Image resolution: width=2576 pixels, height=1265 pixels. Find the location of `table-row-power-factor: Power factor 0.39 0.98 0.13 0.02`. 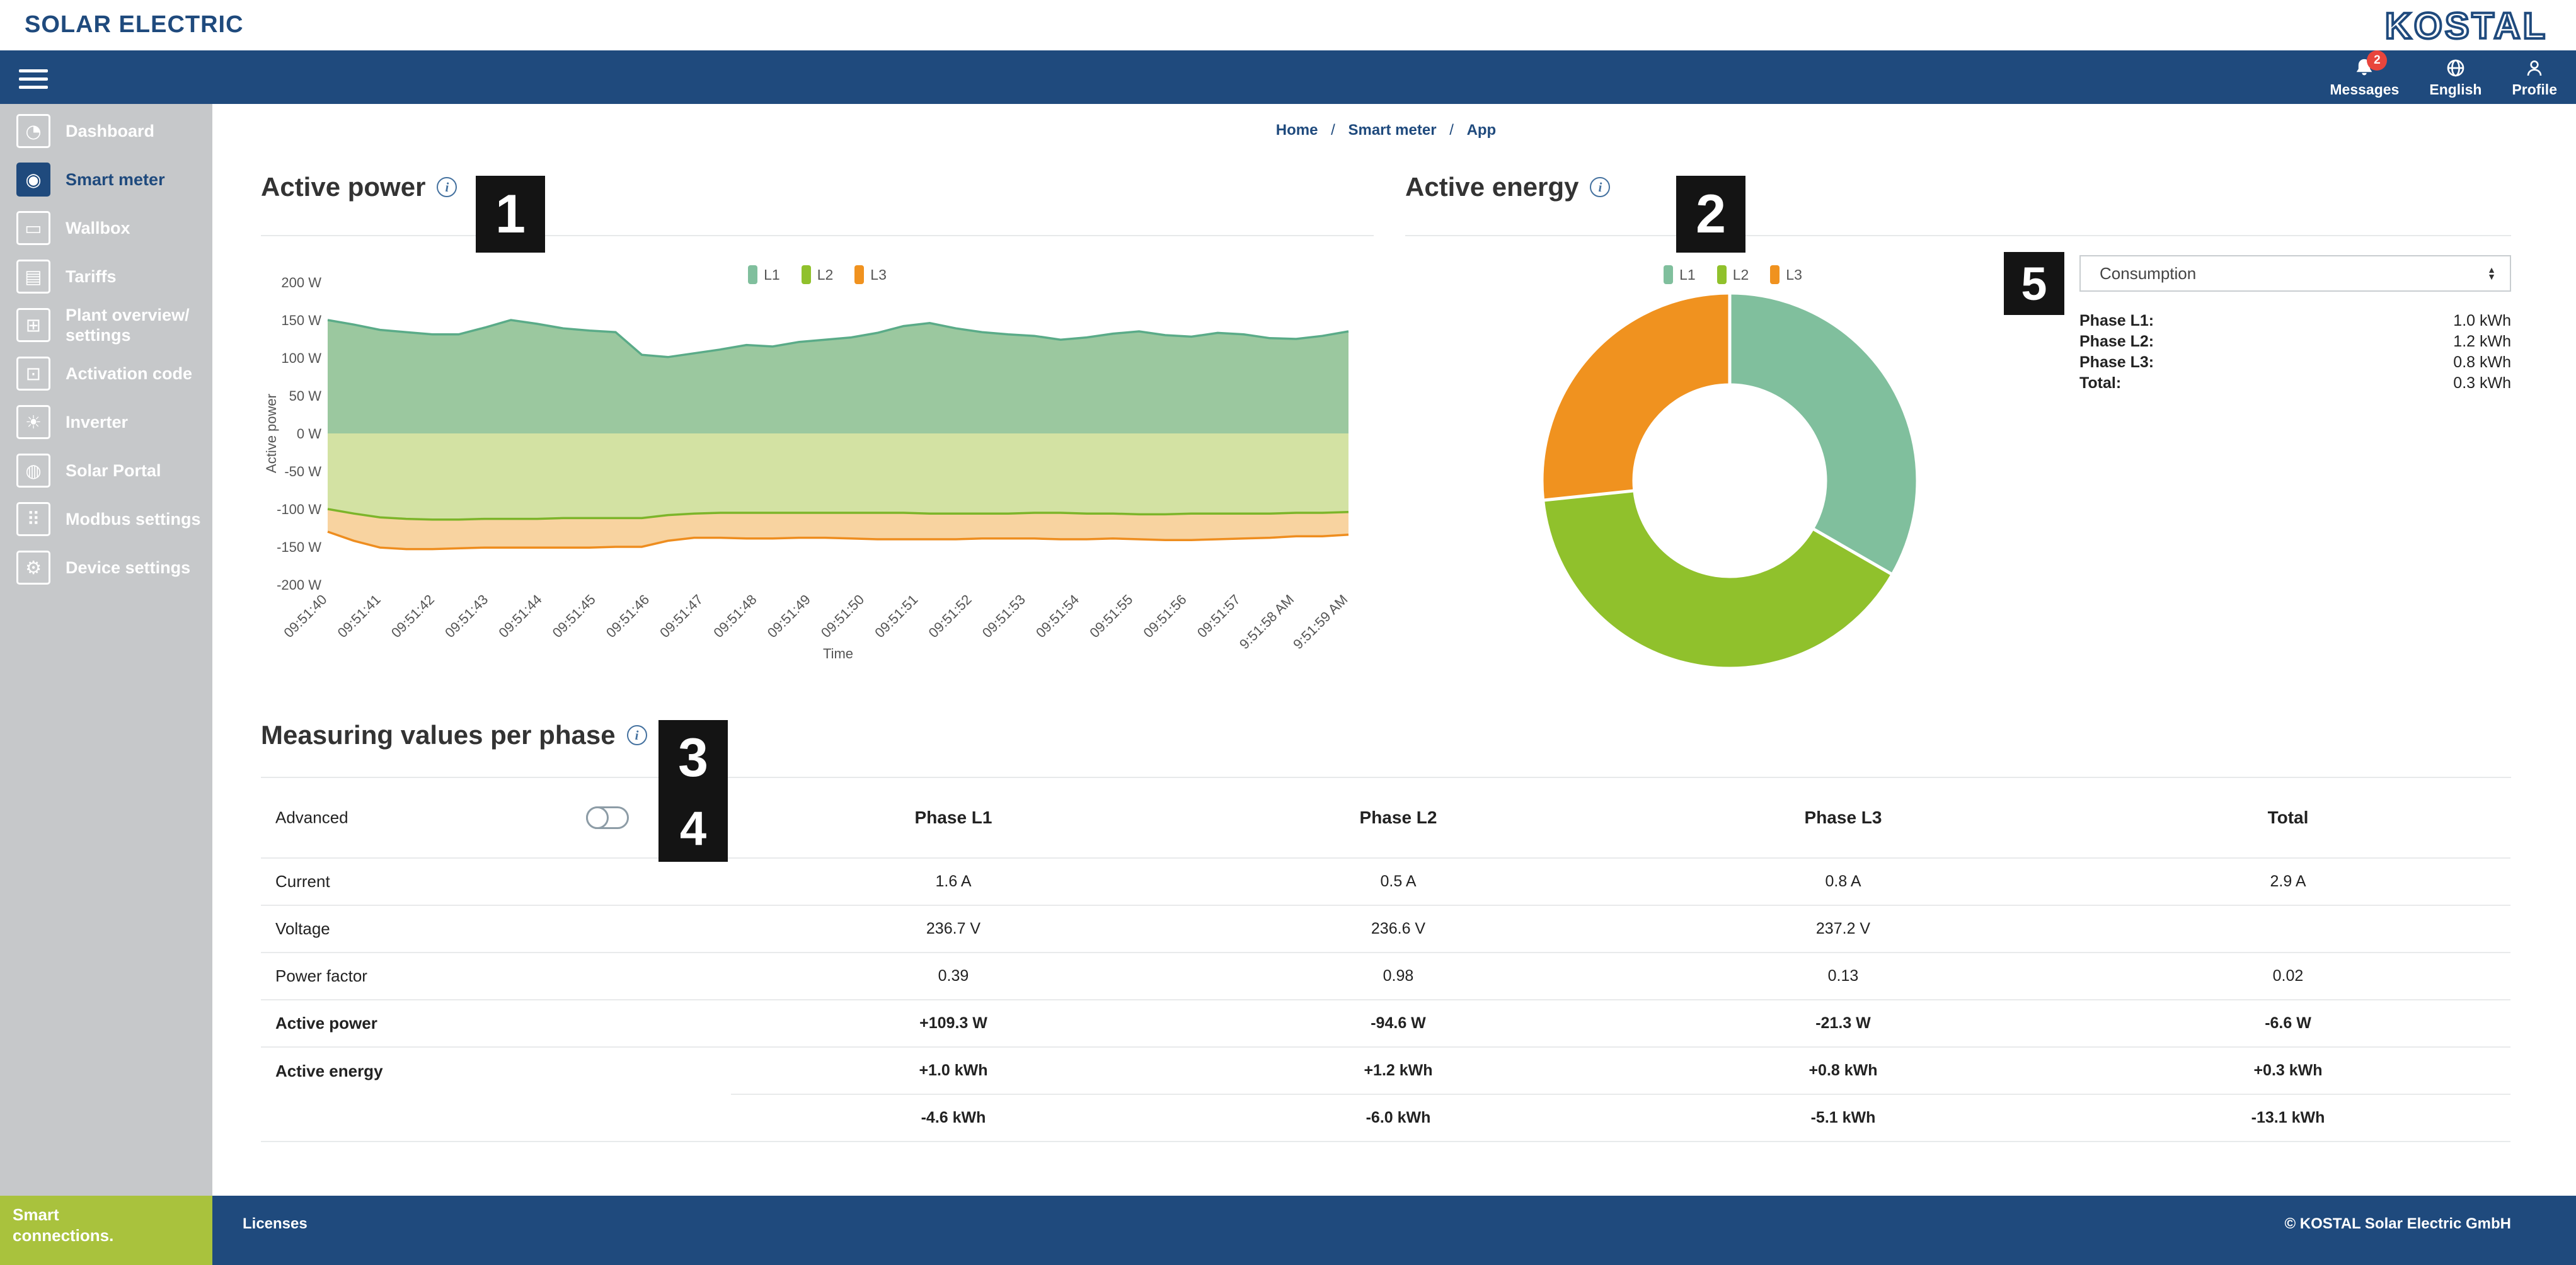

table-row-power-factor: Power factor 0.39 0.98 0.13 0.02 is located at coordinates (1385, 976).